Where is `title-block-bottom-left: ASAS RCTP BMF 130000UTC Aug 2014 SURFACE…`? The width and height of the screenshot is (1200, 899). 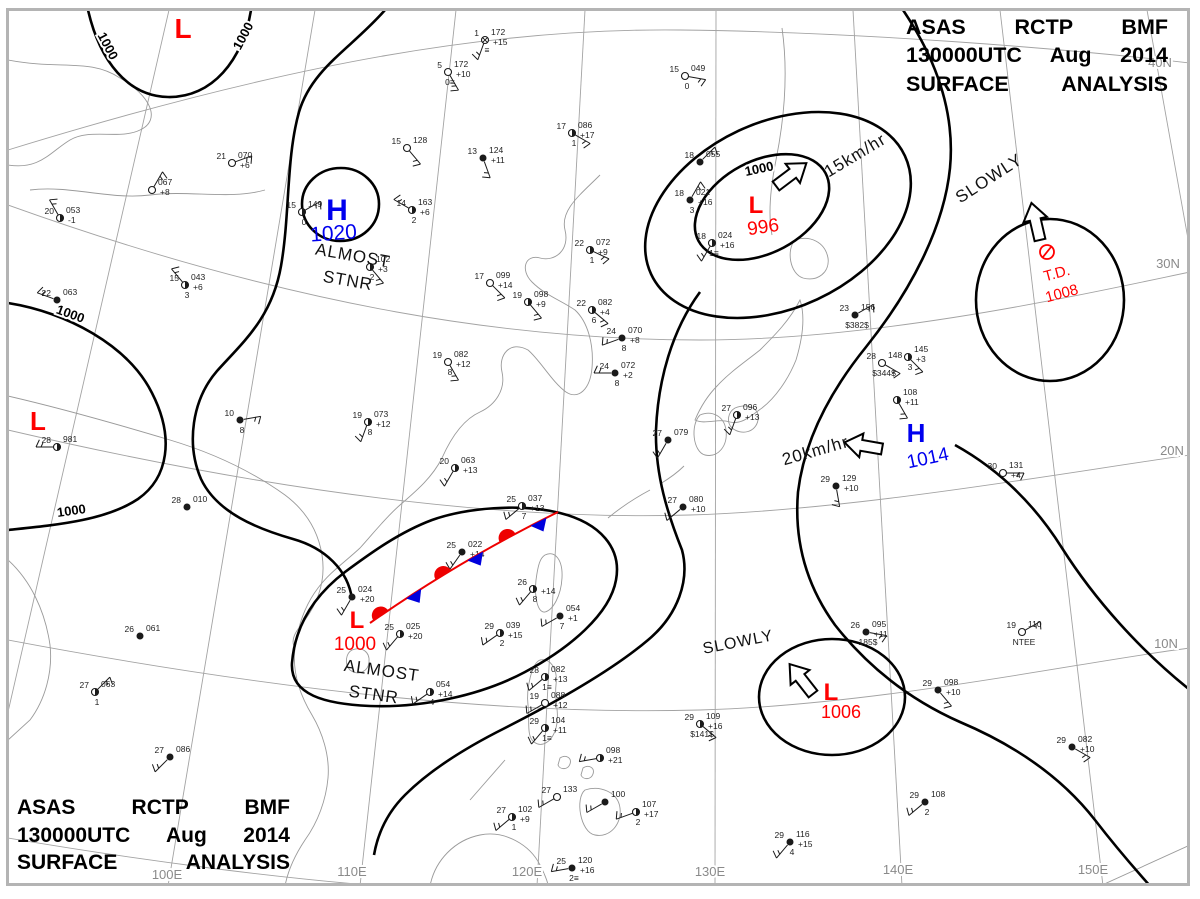 title-block-bottom-left: ASAS RCTP BMF 130000UTC Aug 2014 SURFACE… is located at coordinates (153, 835).